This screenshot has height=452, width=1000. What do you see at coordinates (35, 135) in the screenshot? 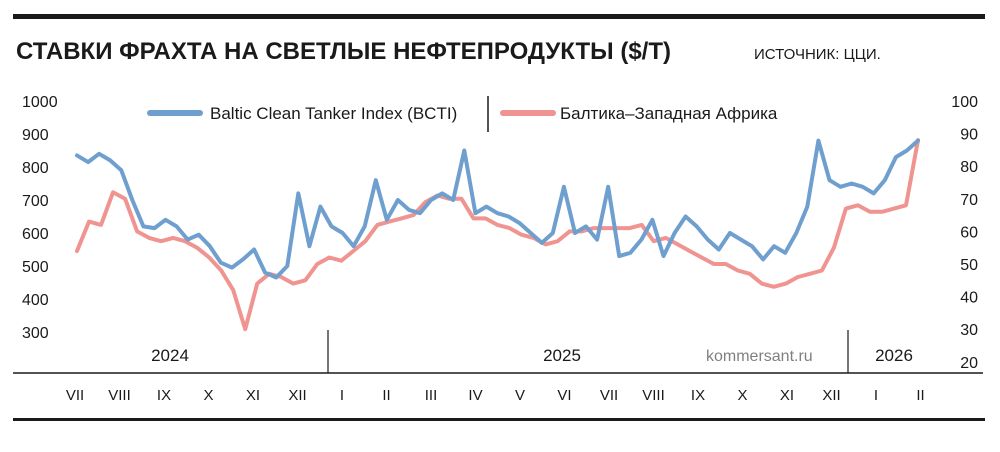
I see `y-left-tick-label: 900` at bounding box center [35, 135].